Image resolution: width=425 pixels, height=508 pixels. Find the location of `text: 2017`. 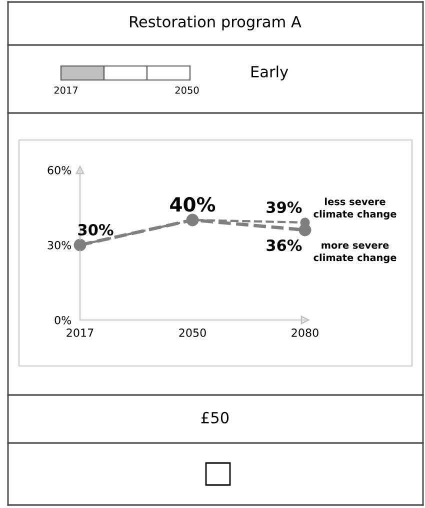

text: 2017 is located at coordinates (66, 90).